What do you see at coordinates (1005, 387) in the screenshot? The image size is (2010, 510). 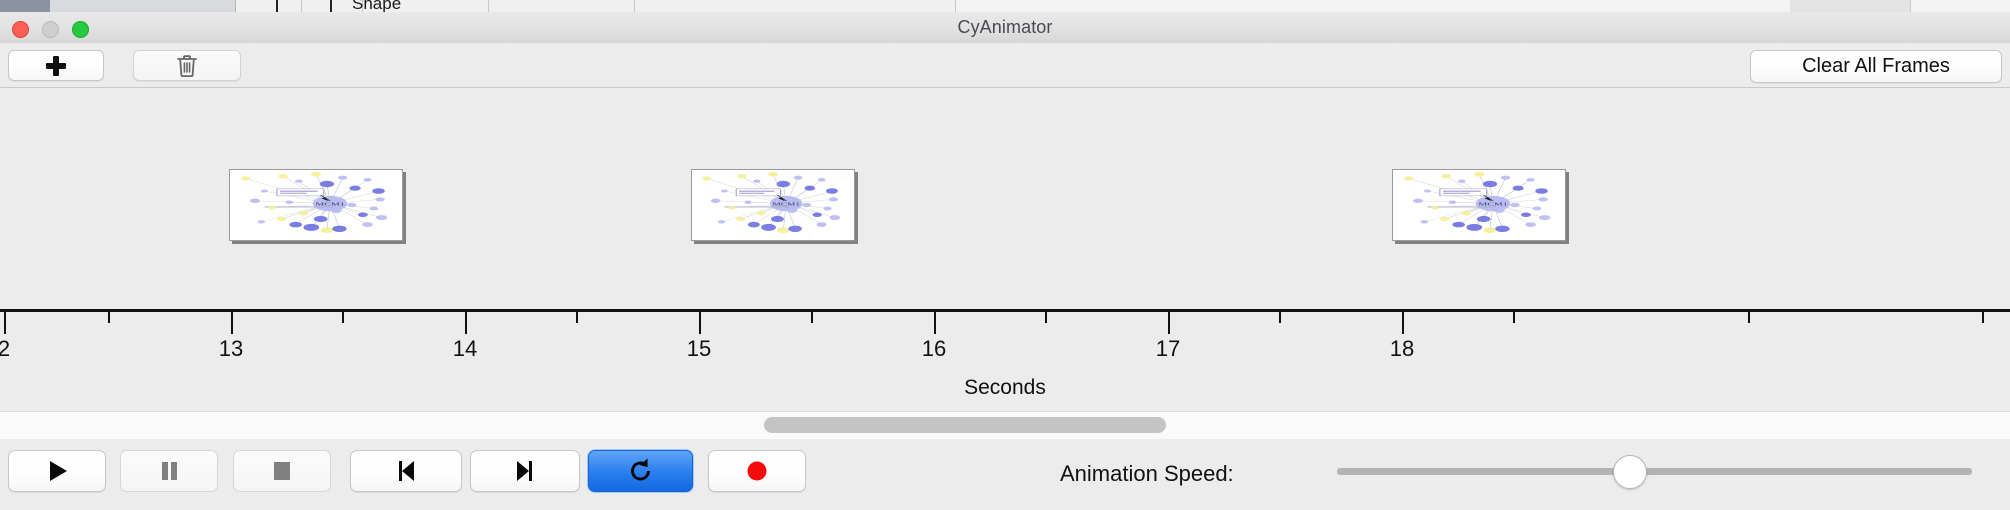 I see `axis-title-seconds: Seconds` at bounding box center [1005, 387].